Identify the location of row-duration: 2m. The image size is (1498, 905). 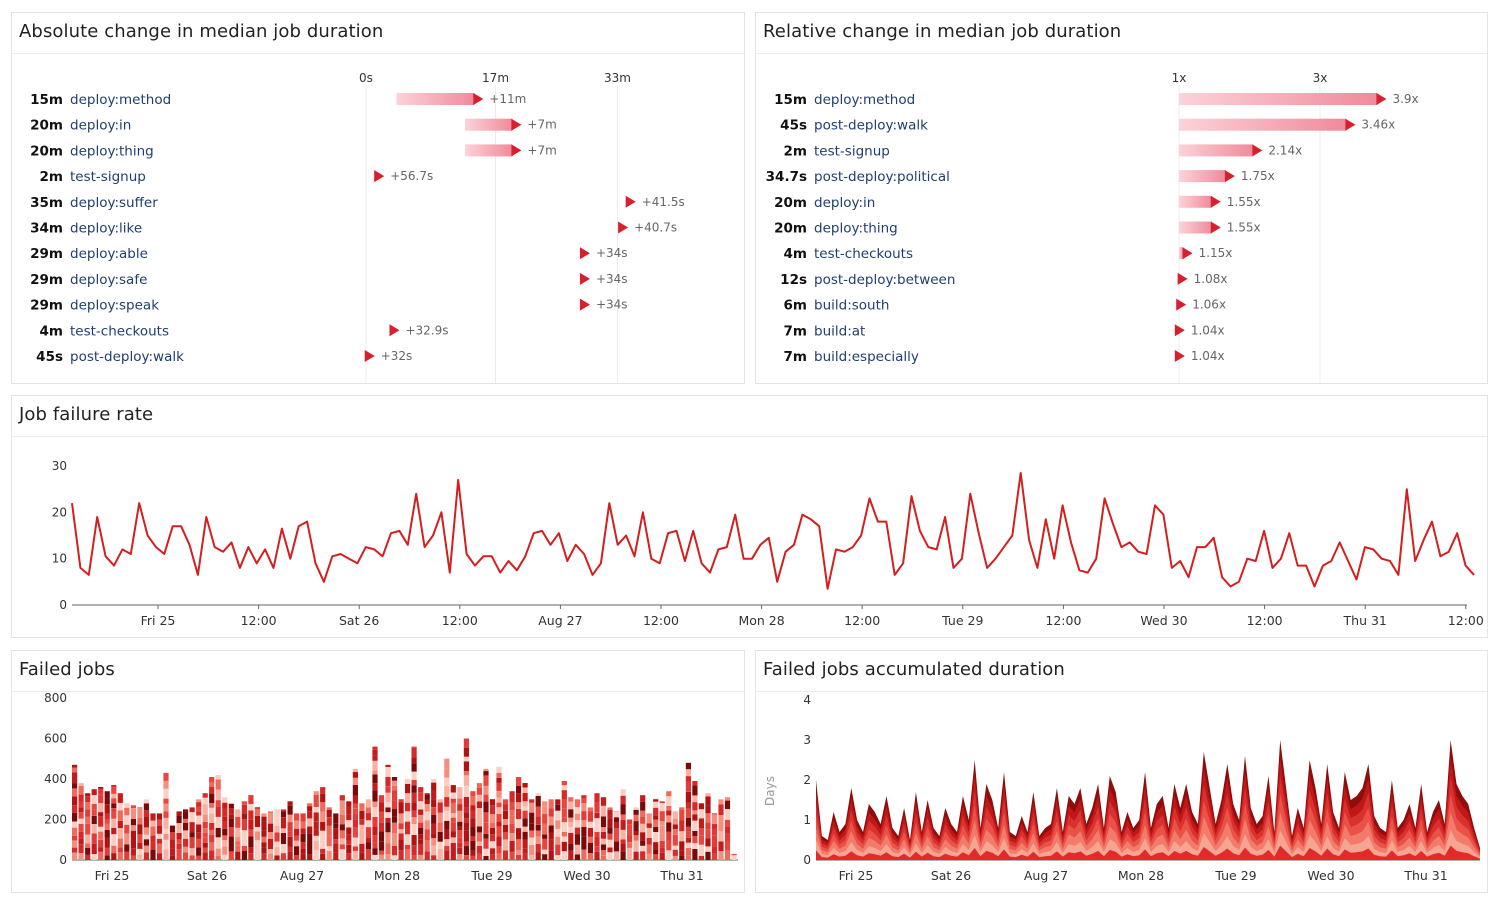
(51, 177).